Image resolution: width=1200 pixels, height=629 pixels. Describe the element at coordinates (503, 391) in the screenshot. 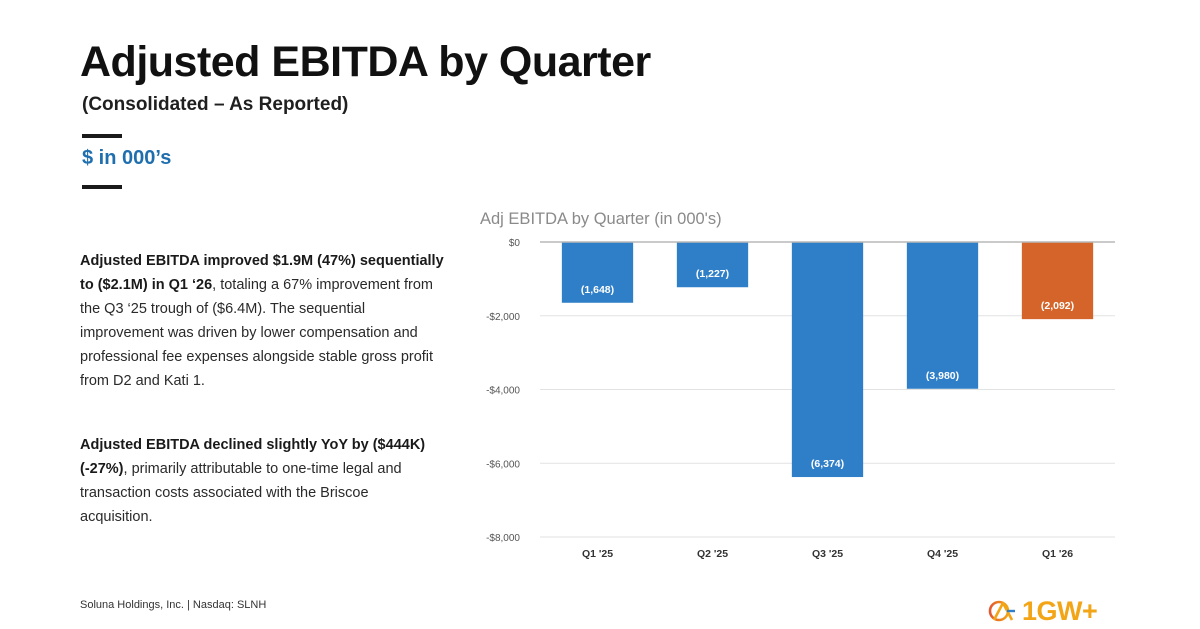

I see `y-tick-label: -$4,000` at that location.